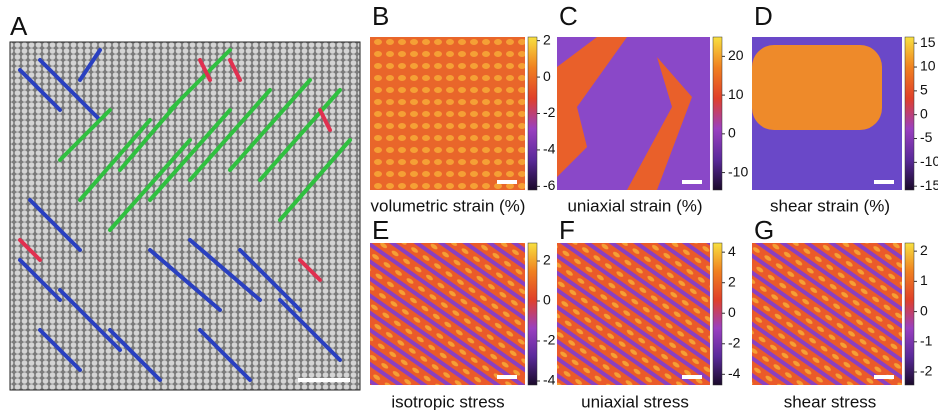 This screenshot has width=938, height=410. What do you see at coordinates (924, 280) in the screenshot?
I see `colorbar-tick-label: 1` at bounding box center [924, 280].